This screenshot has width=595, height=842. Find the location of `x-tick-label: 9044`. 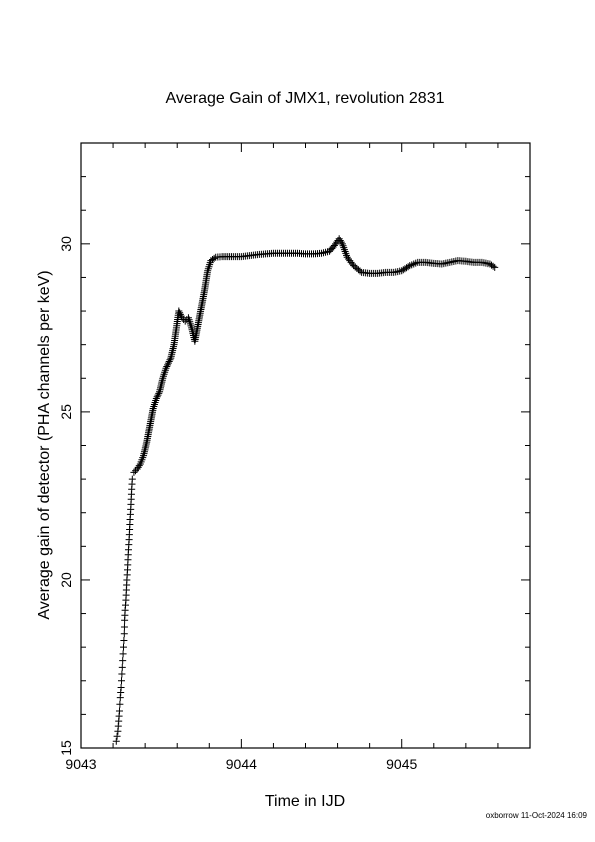

x-tick-label: 9044 is located at coordinates (241, 764).